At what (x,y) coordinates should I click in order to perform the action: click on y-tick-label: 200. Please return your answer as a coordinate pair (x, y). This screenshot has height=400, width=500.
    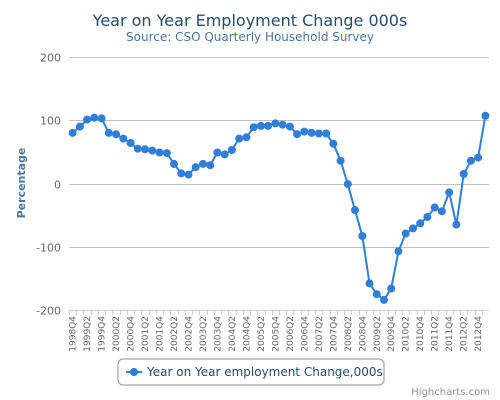
    Looking at the image, I should click on (50, 58).